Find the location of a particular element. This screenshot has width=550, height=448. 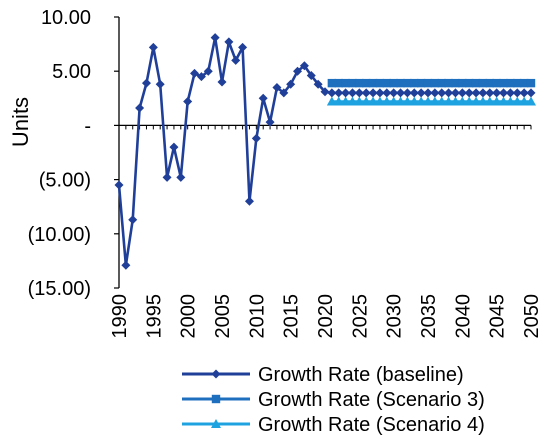

x-tick-label: 2000 is located at coordinates (189, 316).